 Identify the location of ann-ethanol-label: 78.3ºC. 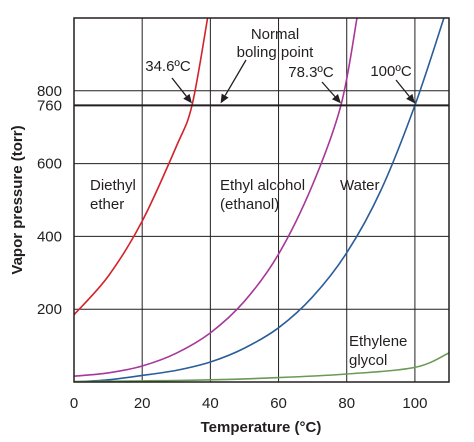
(311, 72).